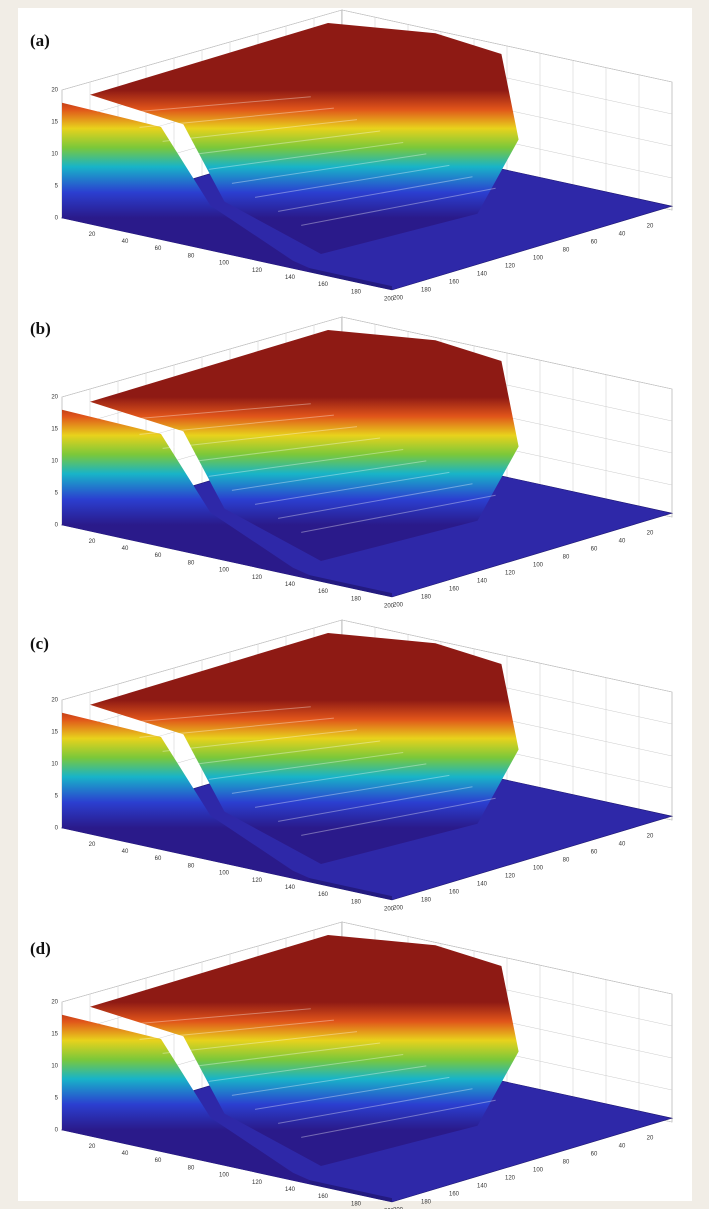 The width and height of the screenshot is (709, 1209). What do you see at coordinates (40, 328) in the screenshot?
I see `panel-label: (b)` at bounding box center [40, 328].